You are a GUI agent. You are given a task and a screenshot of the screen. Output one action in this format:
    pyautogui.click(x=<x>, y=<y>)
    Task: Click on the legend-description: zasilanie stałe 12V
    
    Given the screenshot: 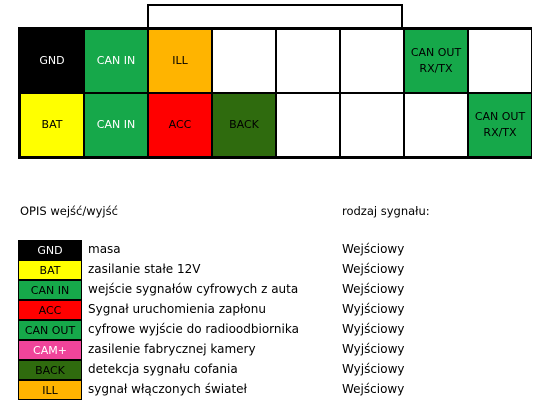 What is the action you would take?
    pyautogui.click(x=144, y=269)
    